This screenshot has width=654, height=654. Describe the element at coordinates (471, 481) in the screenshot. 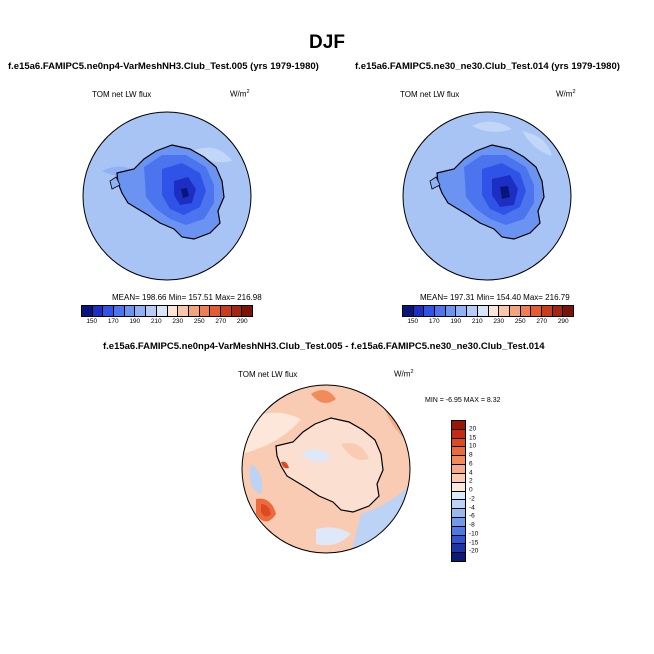

I see `colorbar-label: 2` at that location.